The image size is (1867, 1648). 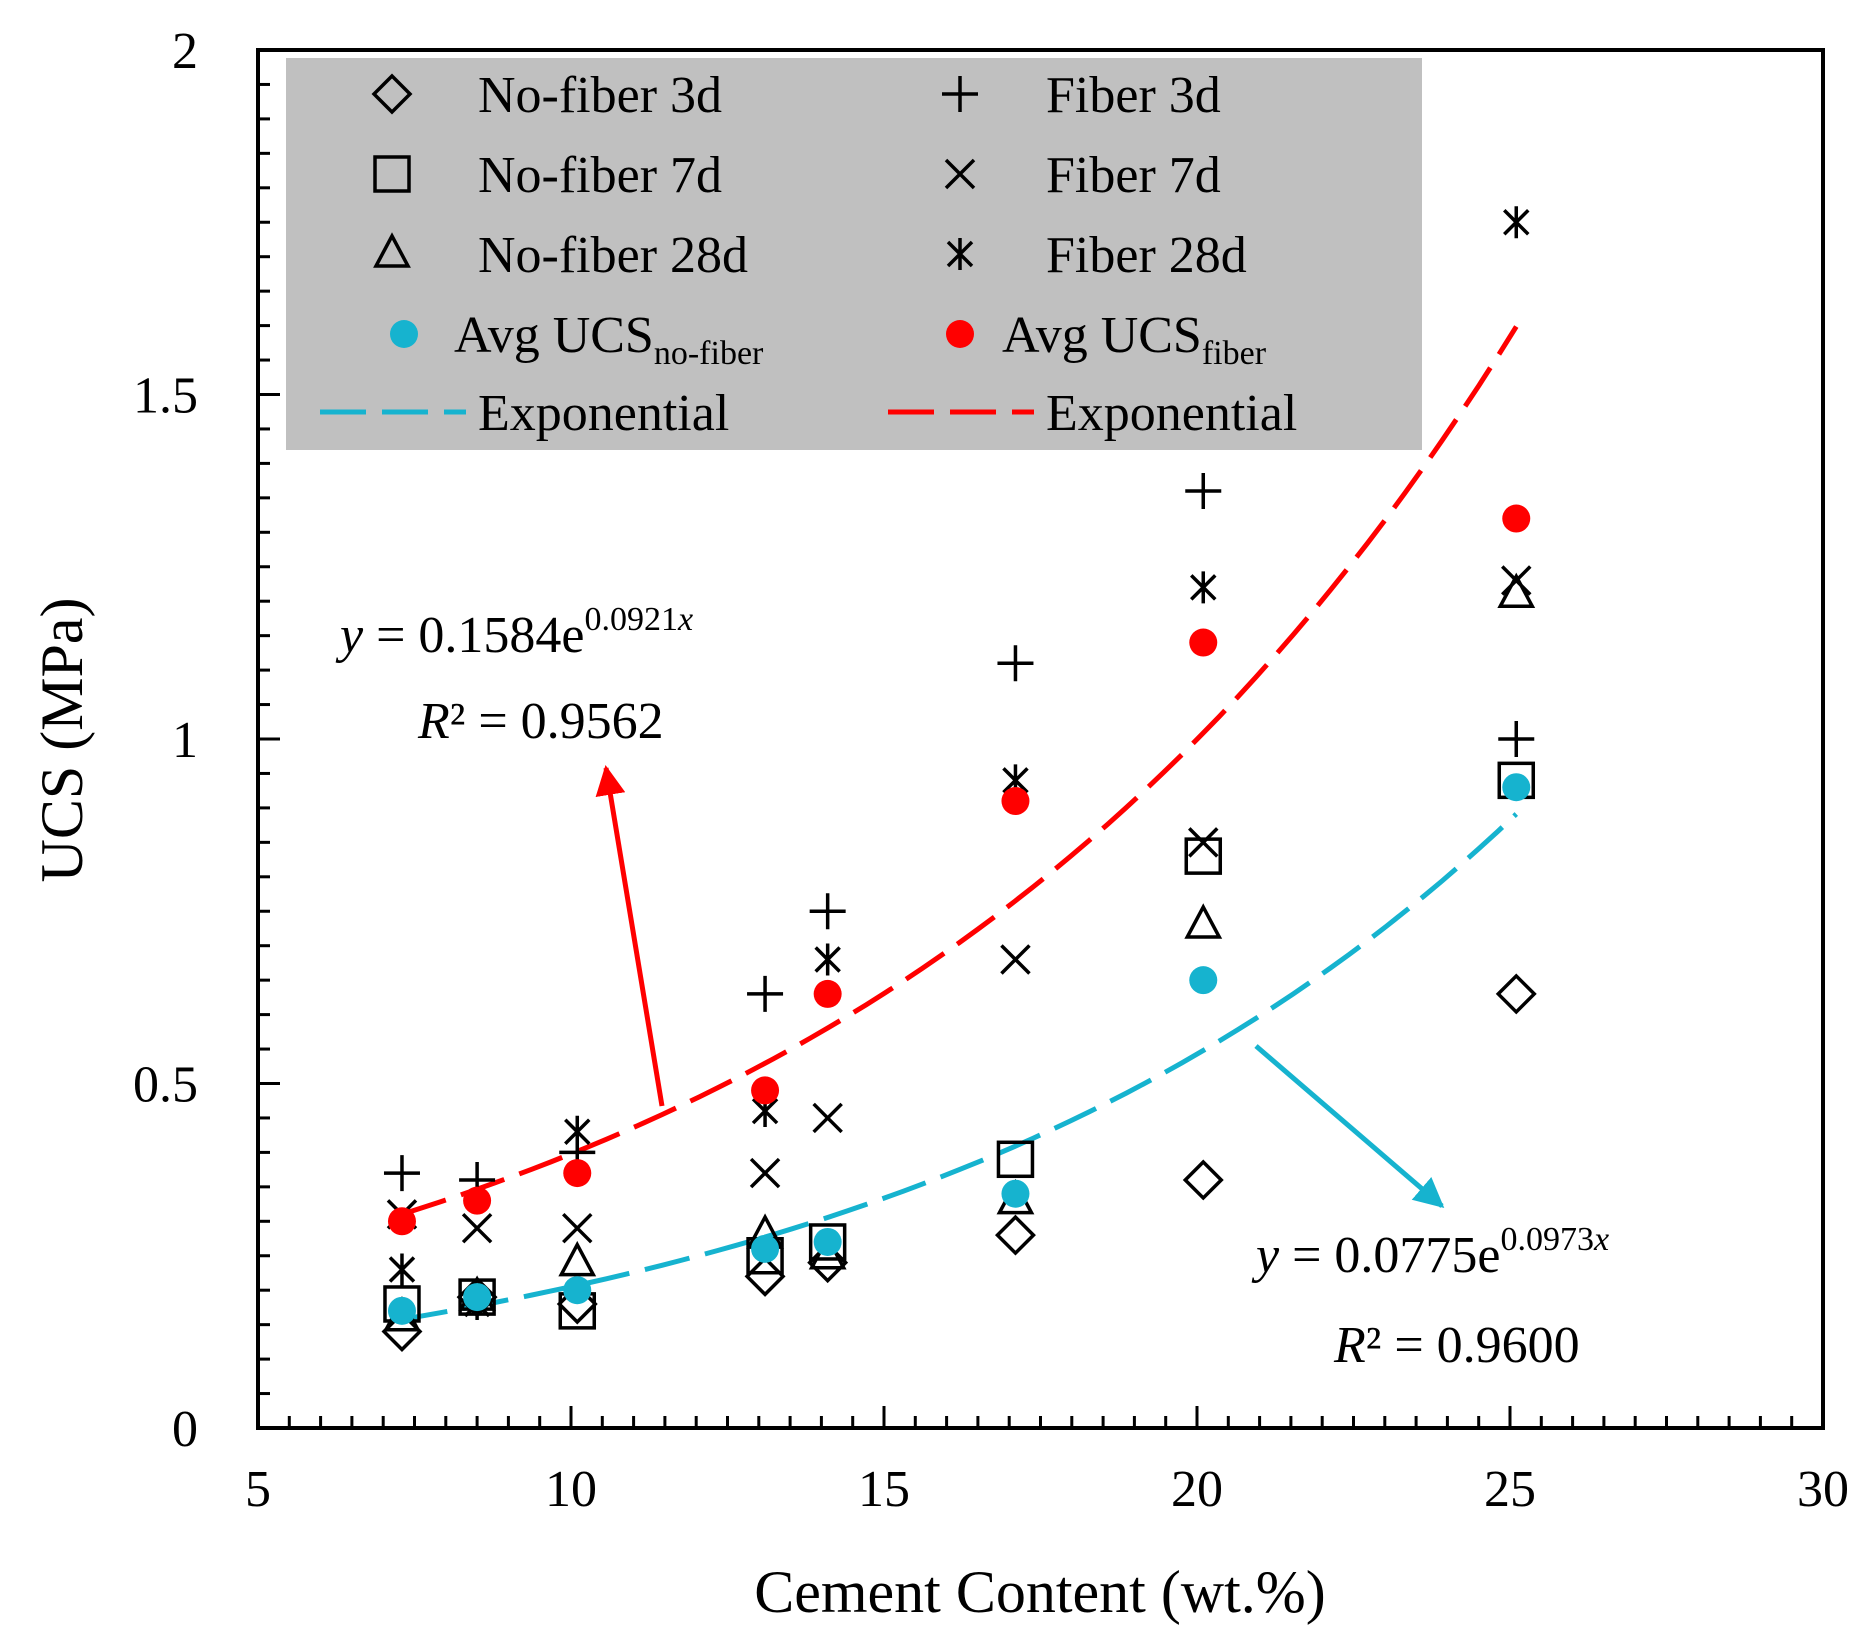 What do you see at coordinates (185, 51) in the screenshot?
I see `y-tick-label: 2` at bounding box center [185, 51].